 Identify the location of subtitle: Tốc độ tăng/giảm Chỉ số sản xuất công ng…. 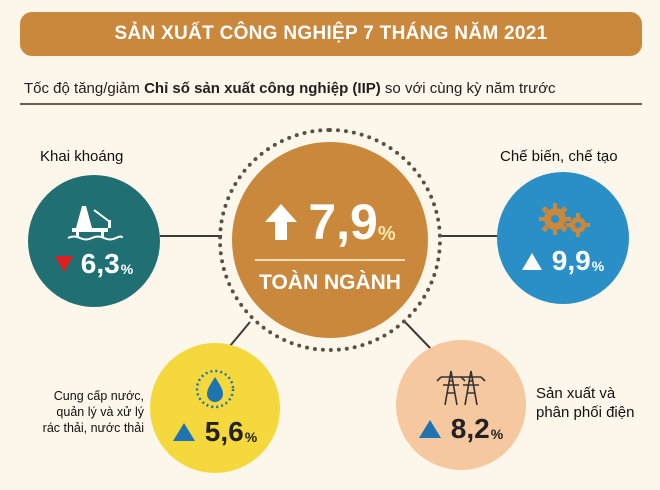
(290, 88).